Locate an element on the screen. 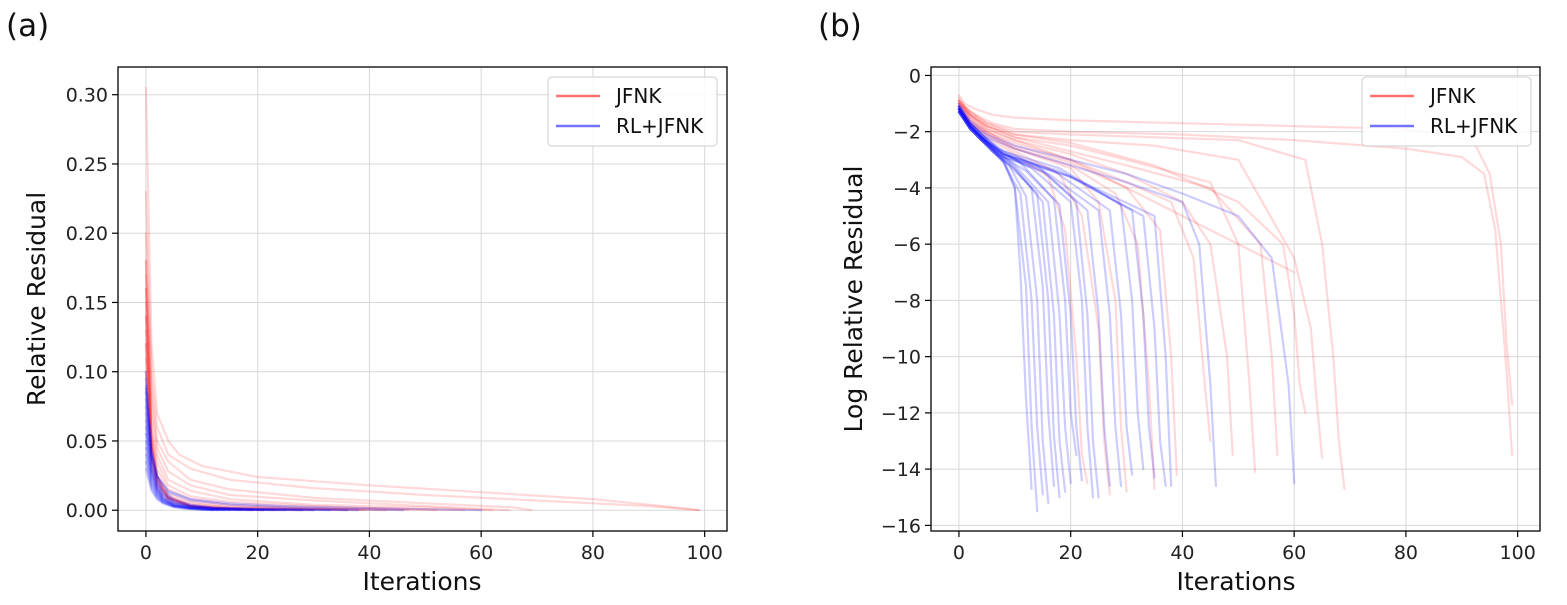  y-tick-label: 0 is located at coordinates (915, 76).